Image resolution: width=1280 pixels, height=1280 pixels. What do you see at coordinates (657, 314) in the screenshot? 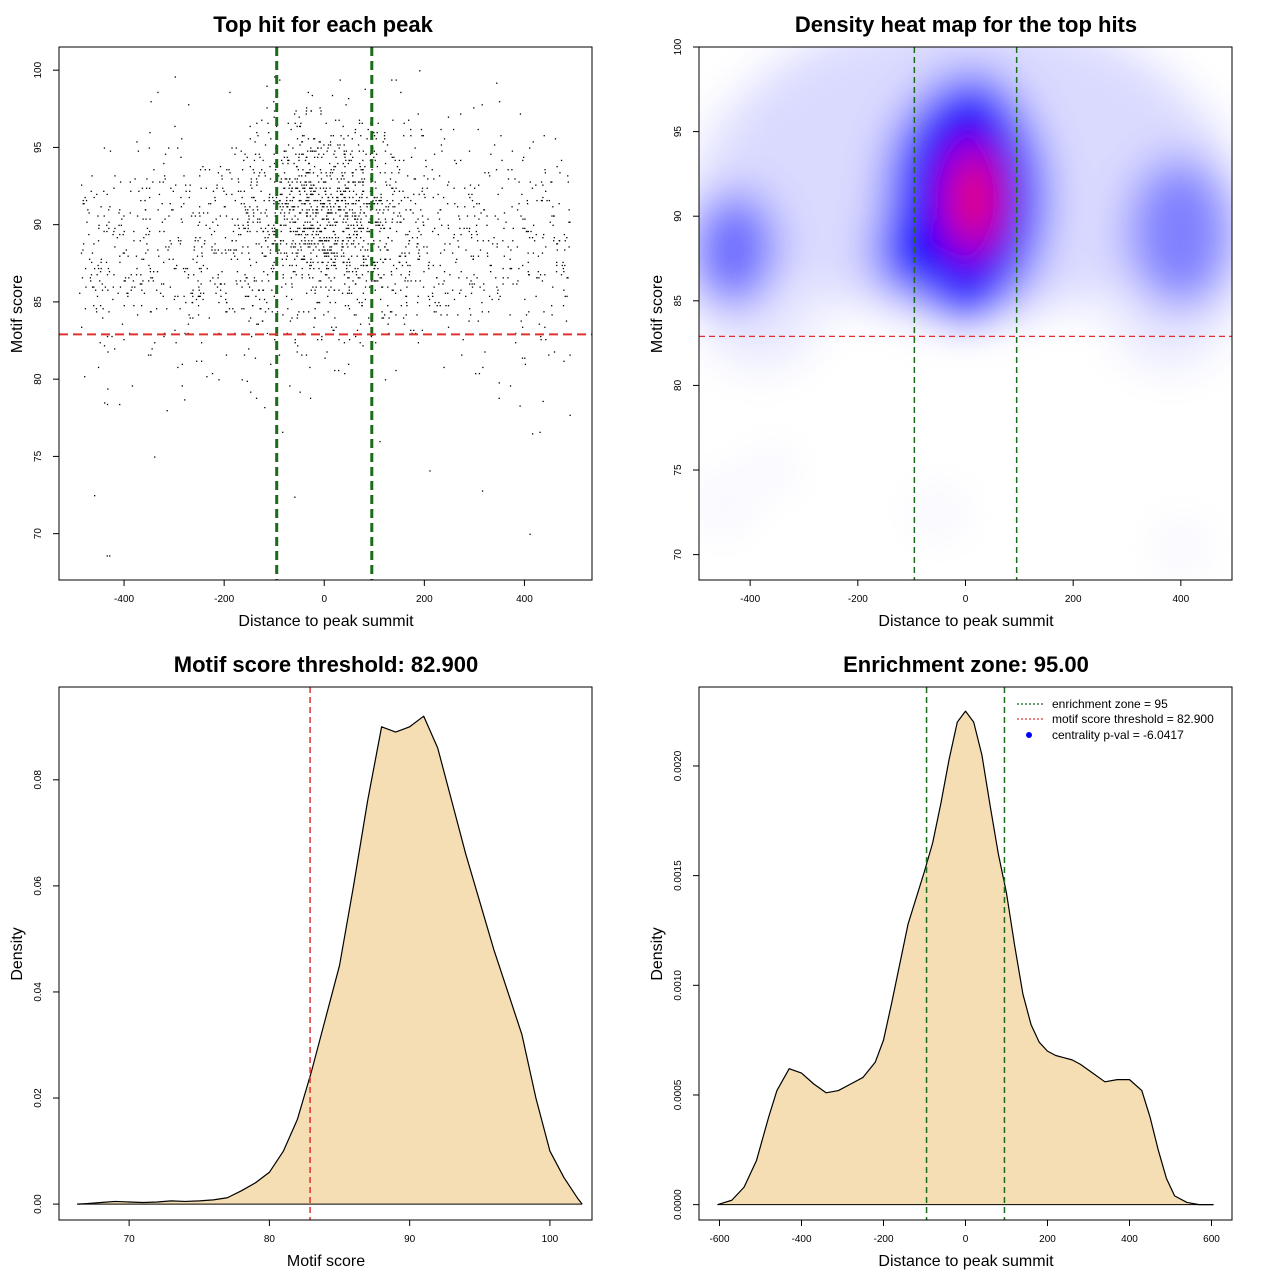
I see `y-axis-label: Motif score` at bounding box center [657, 314].